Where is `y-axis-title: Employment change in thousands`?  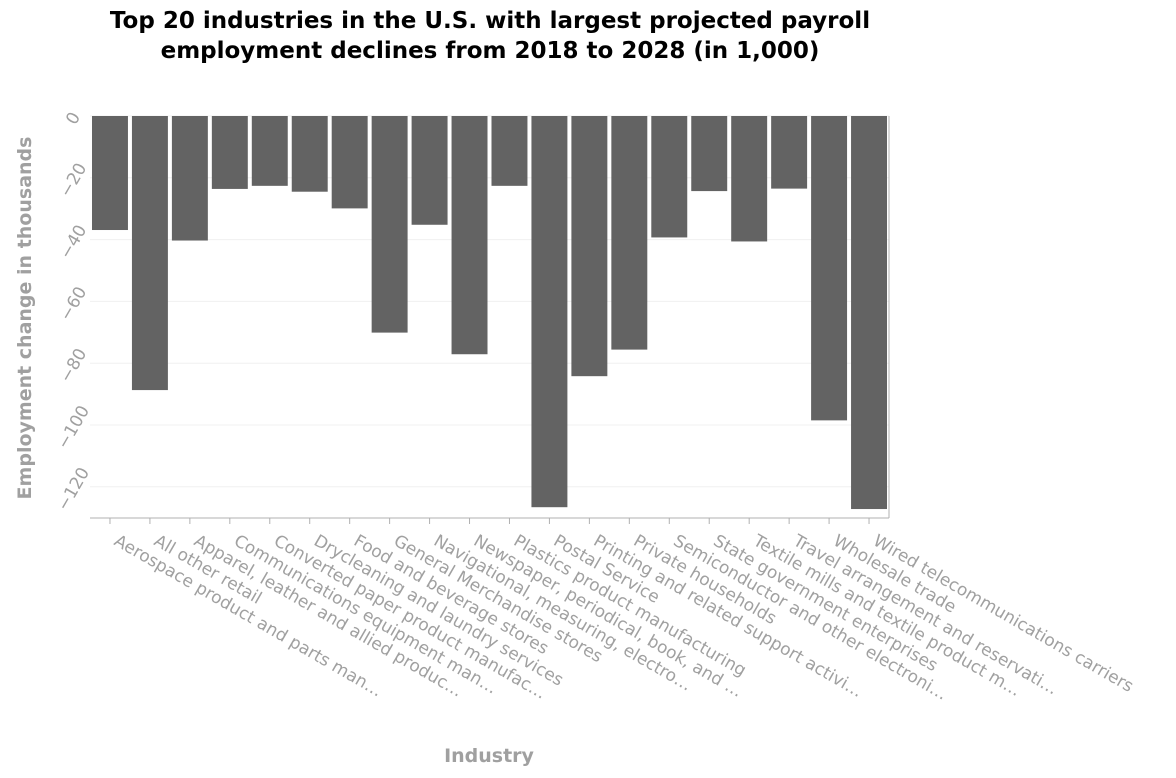
y-axis-title: Employment change in thousands is located at coordinates (25, 318).